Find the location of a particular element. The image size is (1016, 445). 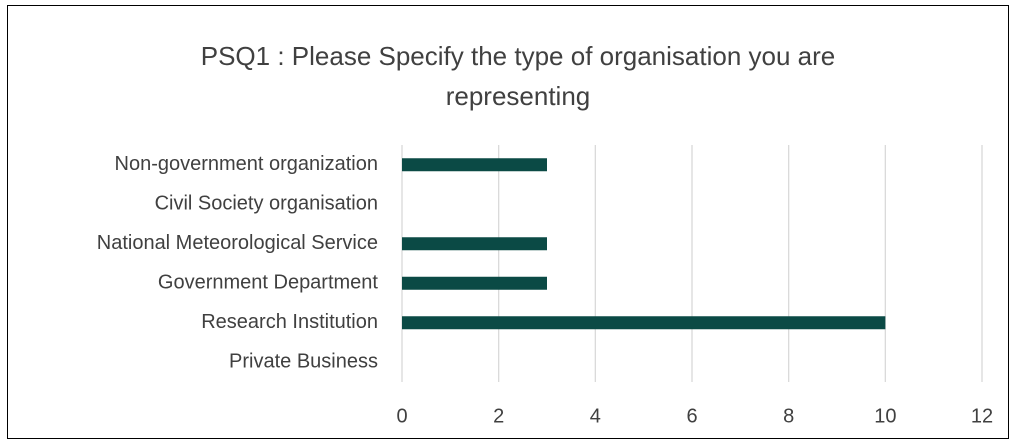

y-tick-label: Private Business is located at coordinates (303, 362).